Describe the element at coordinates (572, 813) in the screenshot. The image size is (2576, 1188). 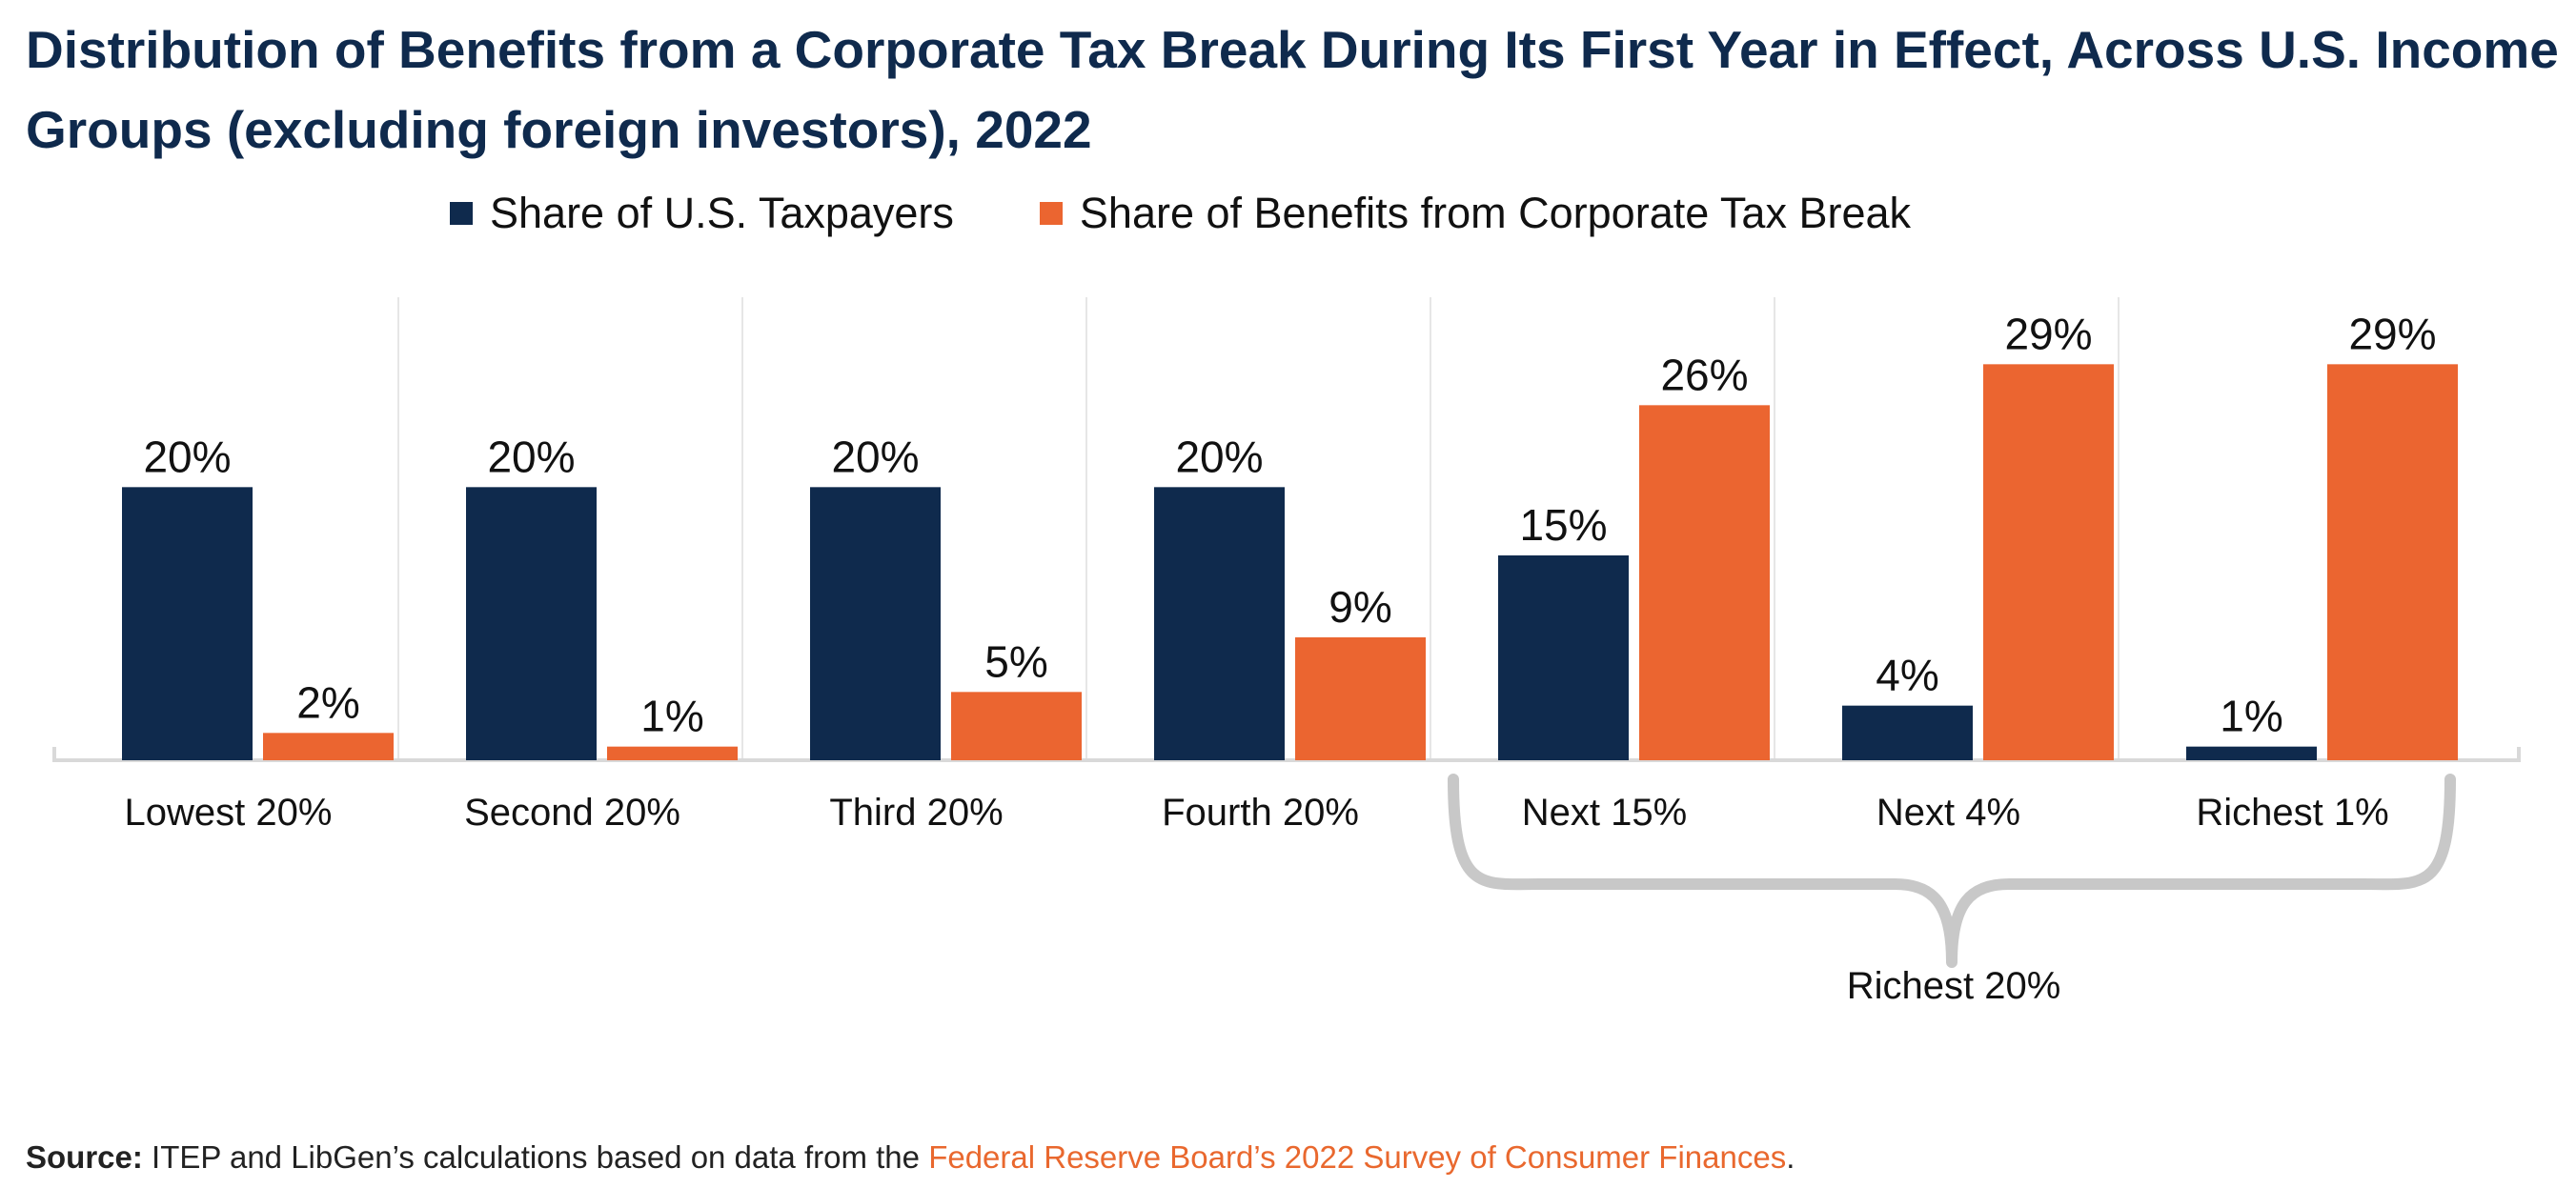
I see `x-tick-label: Second 20%` at that location.